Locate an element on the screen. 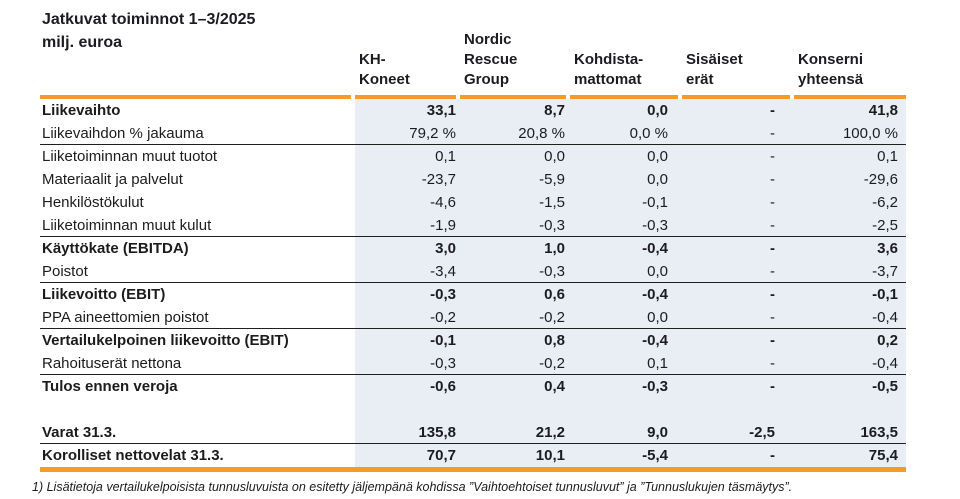 This screenshot has height=499, width=960. cell-nordic-rescue-group: -0,2 is located at coordinates (515, 317).